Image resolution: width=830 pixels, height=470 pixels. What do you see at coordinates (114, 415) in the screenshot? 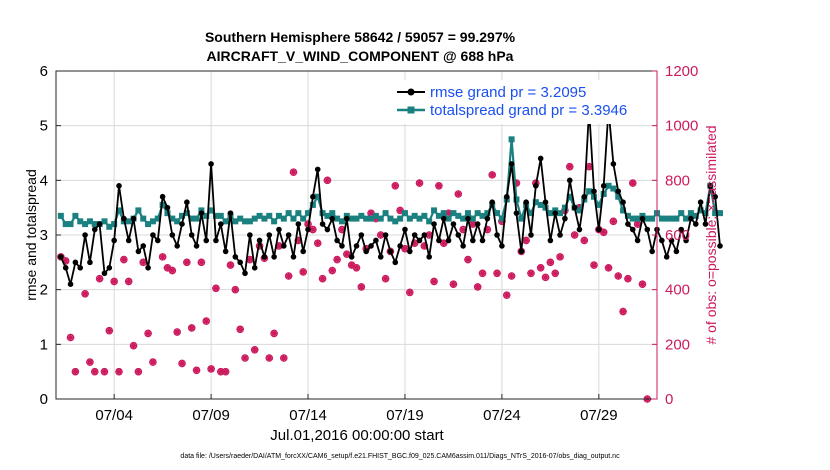
I see `x-tick-label: 07/04` at bounding box center [114, 415].